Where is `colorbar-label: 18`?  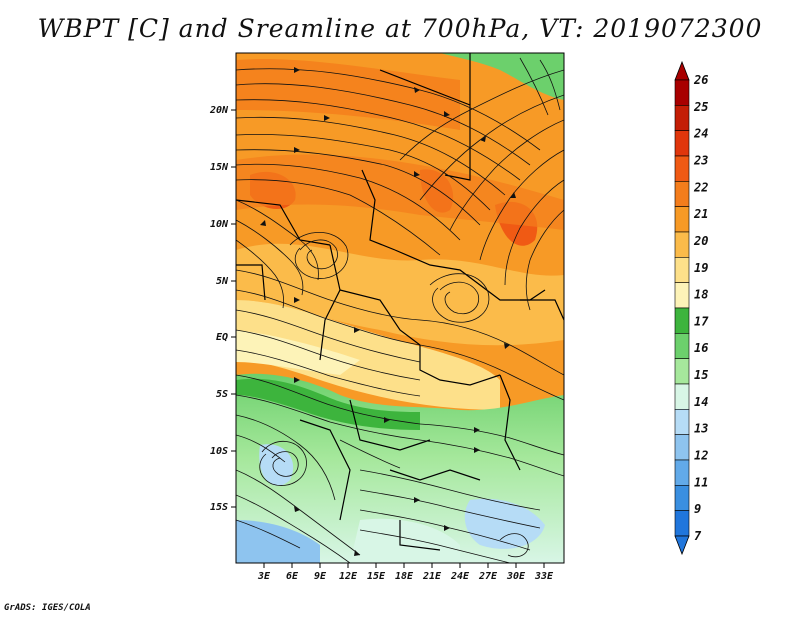 colorbar-label: 18 is located at coordinates (701, 295).